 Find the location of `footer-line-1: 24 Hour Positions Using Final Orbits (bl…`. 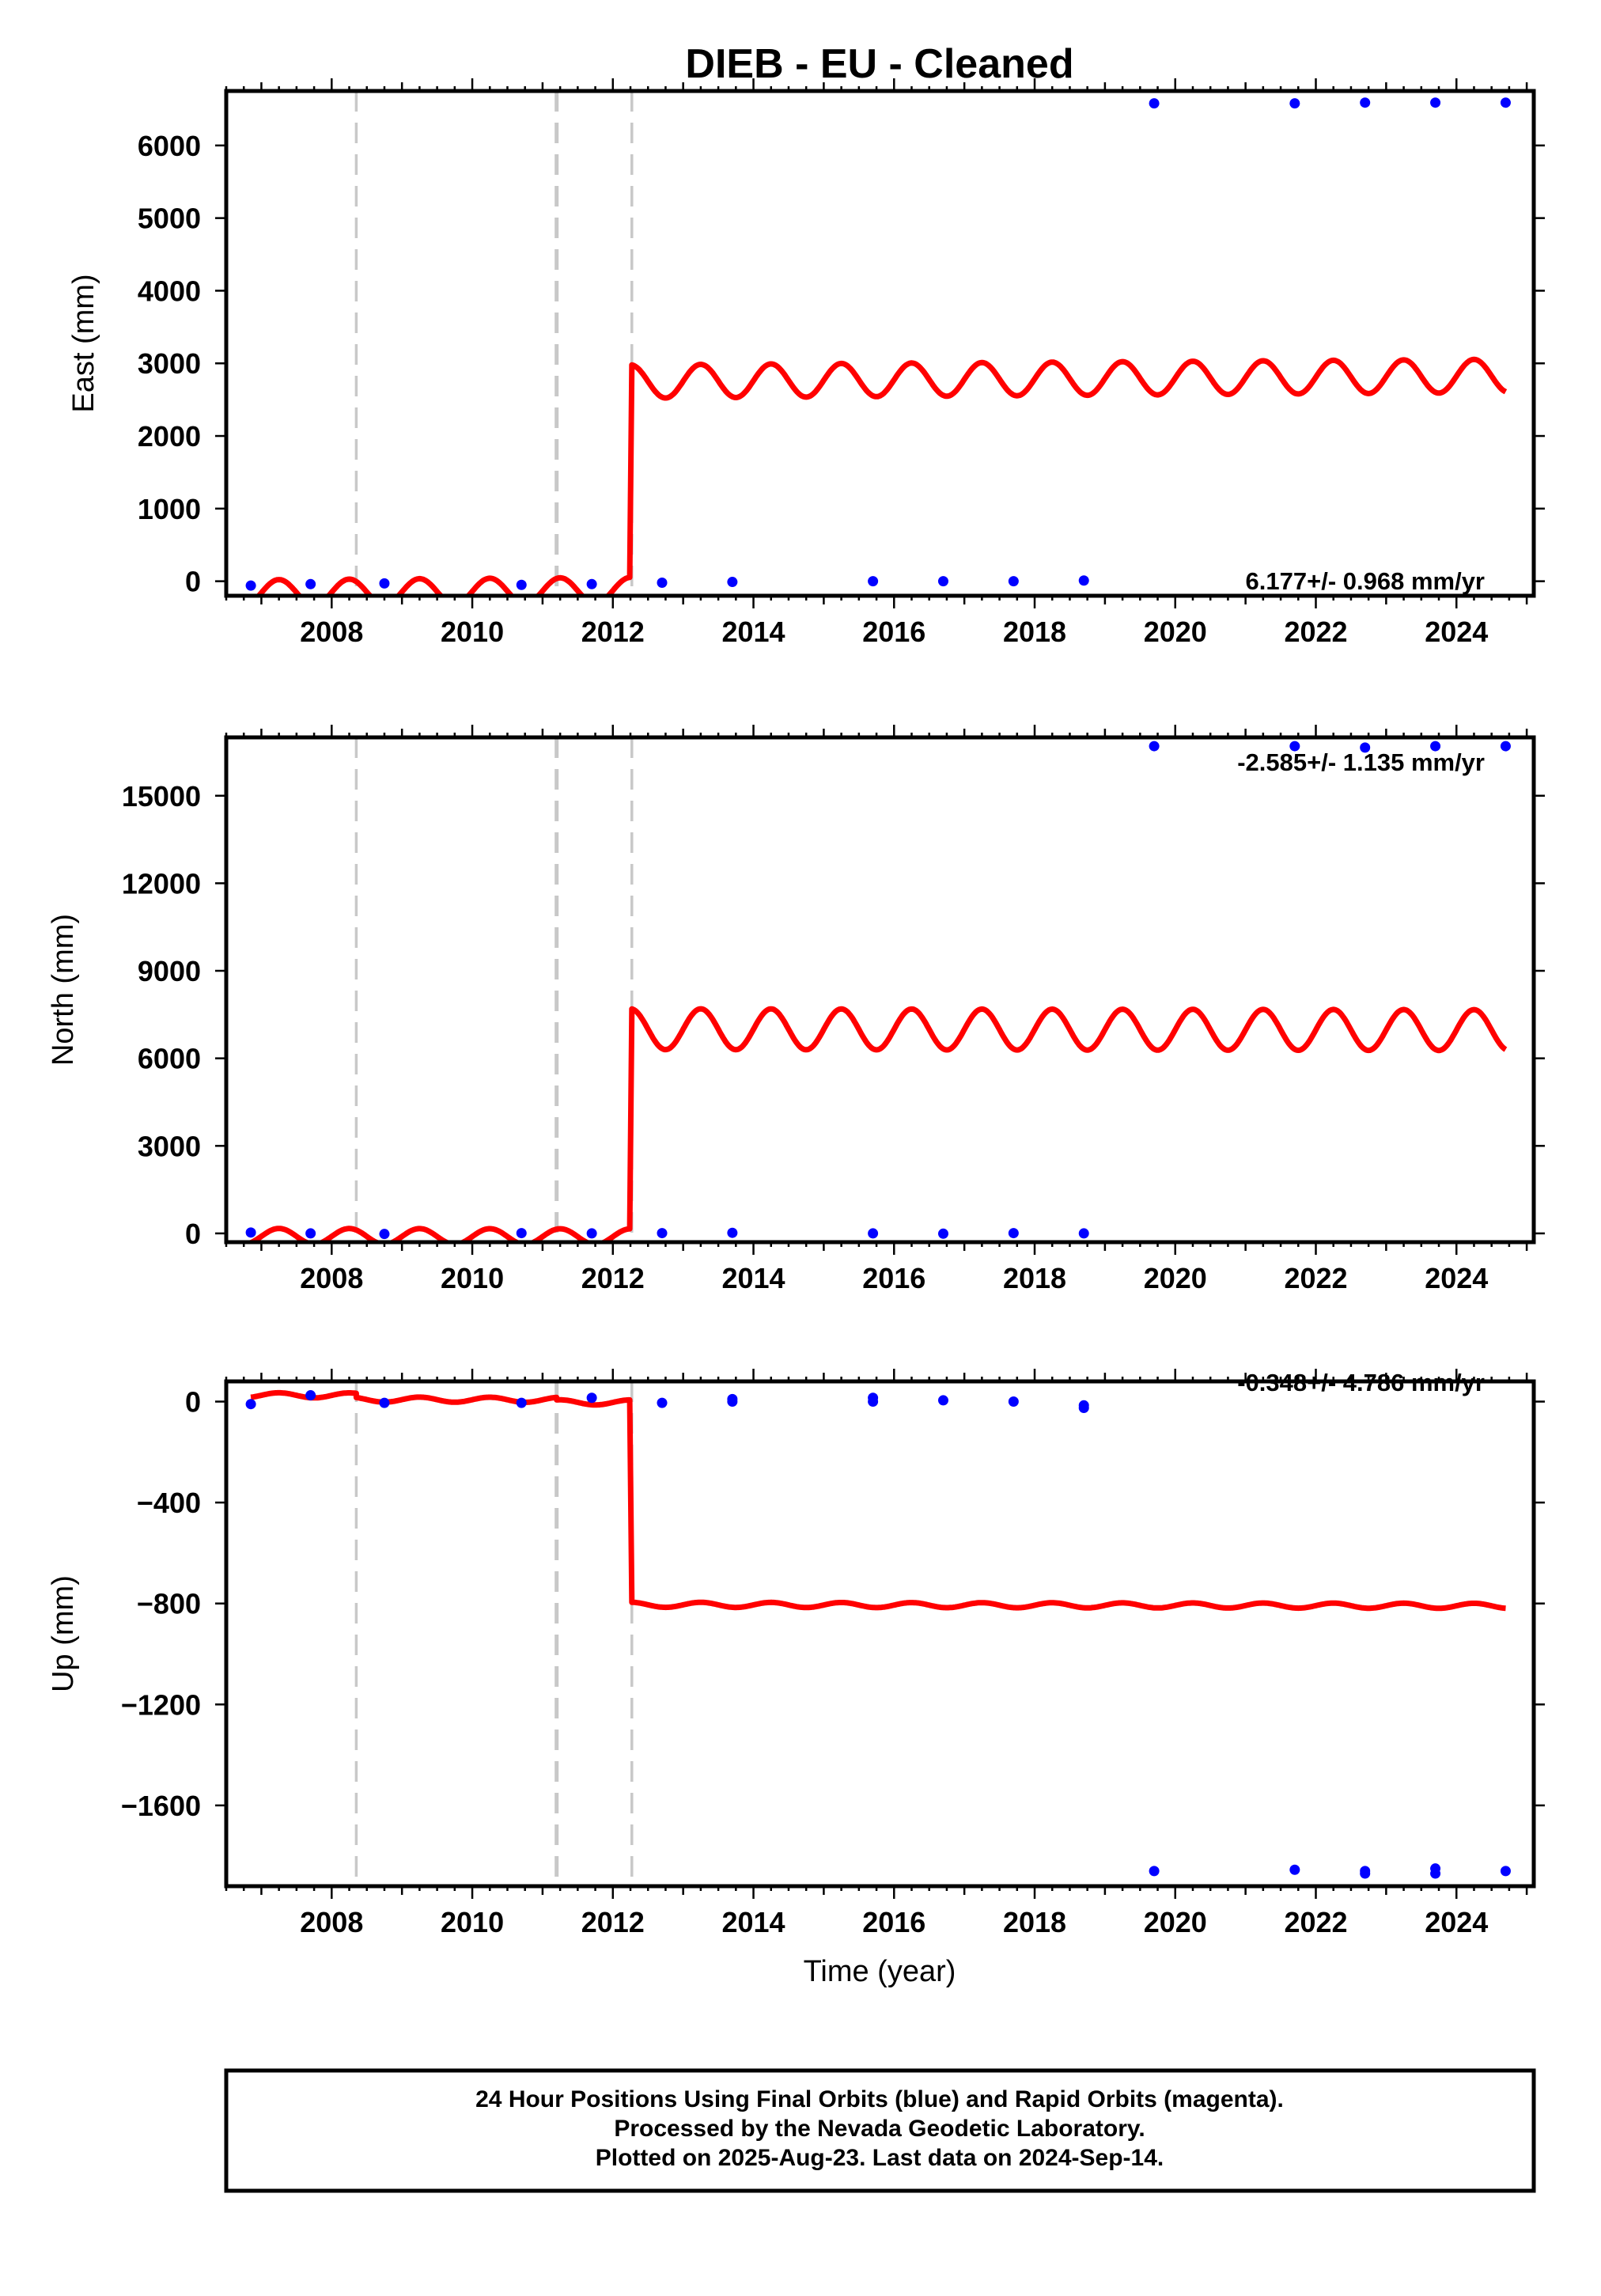

footer-line-1: 24 Hour Positions Using Final Orbits (bl… is located at coordinates (879, 2099).